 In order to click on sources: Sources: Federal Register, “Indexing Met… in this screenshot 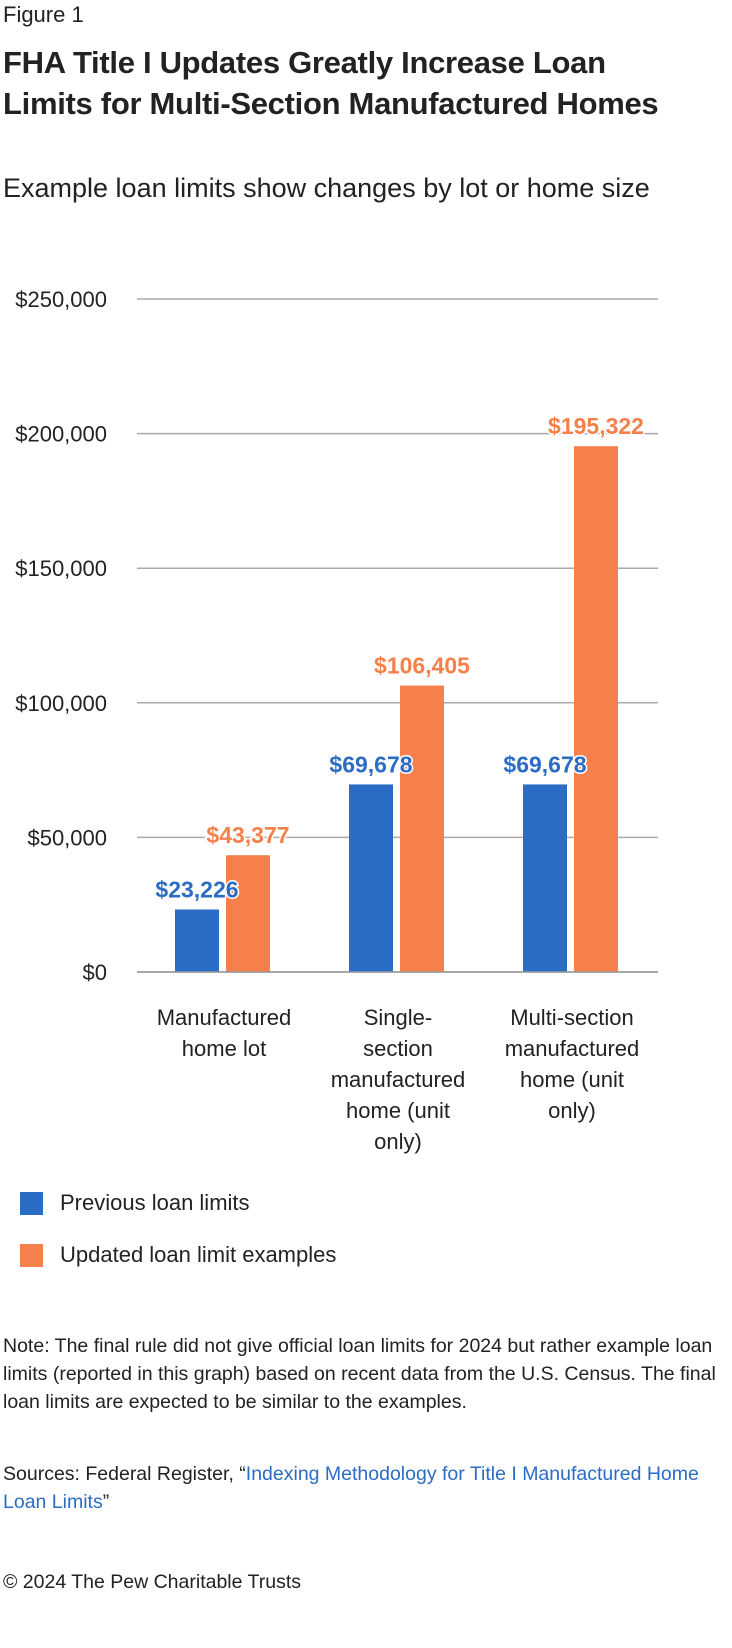, I will do `click(363, 1488)`.